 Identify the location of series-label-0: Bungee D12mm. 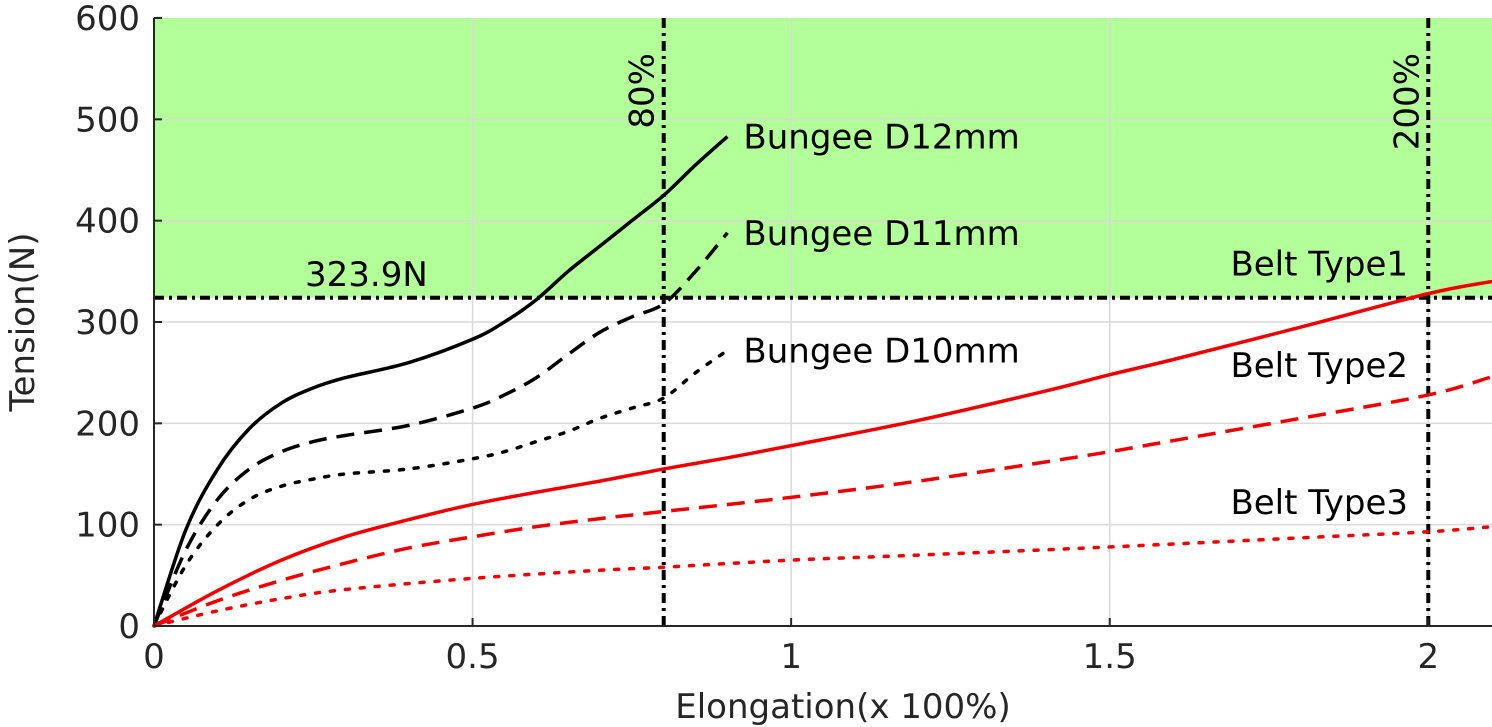
(881, 138).